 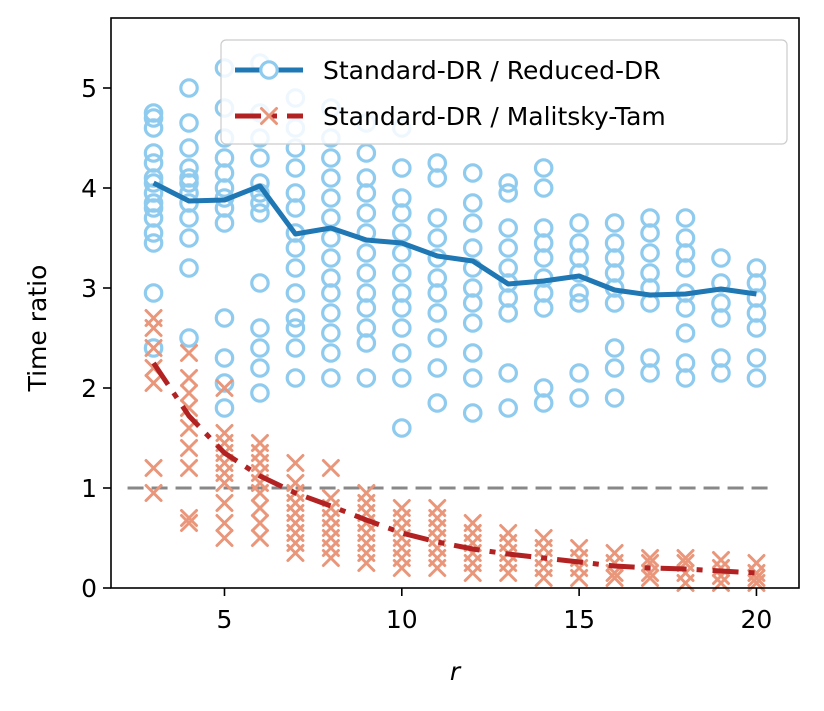 I want to click on legend-marker-reduced-dr, so click(x=269, y=70).